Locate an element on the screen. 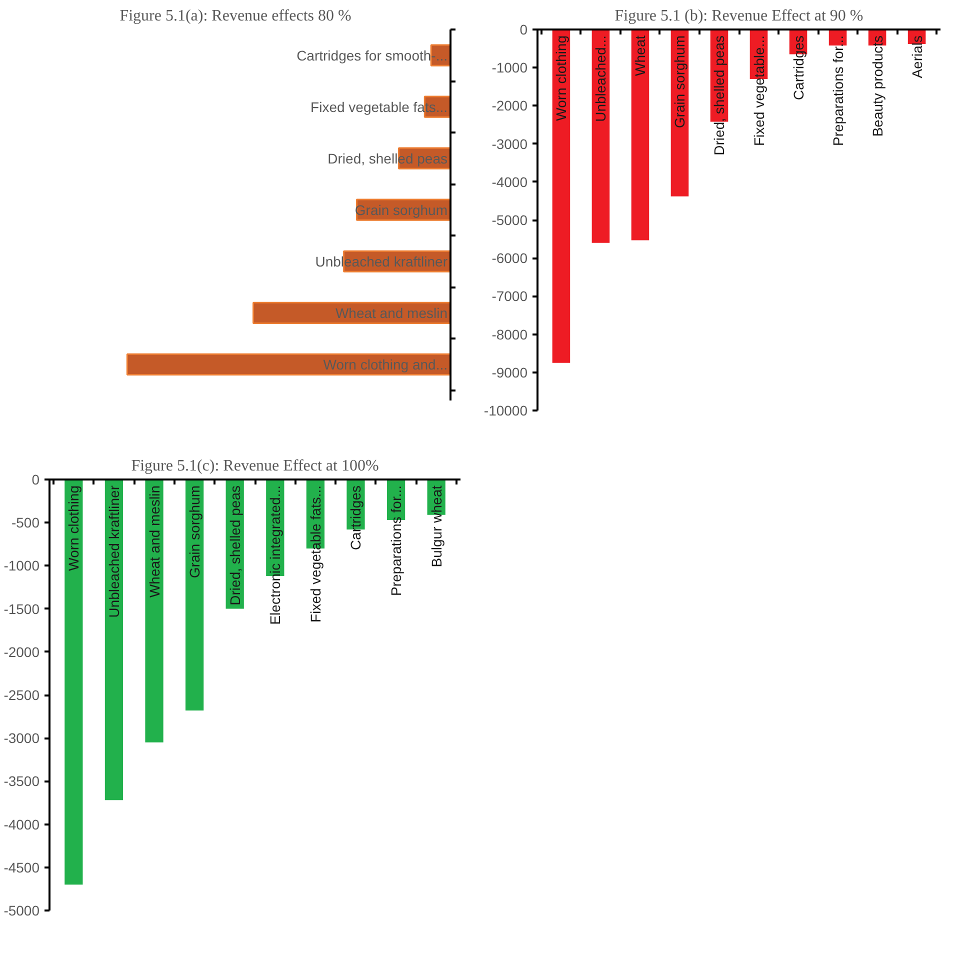  x-tick-label: Wheat is located at coordinates (640, 55).